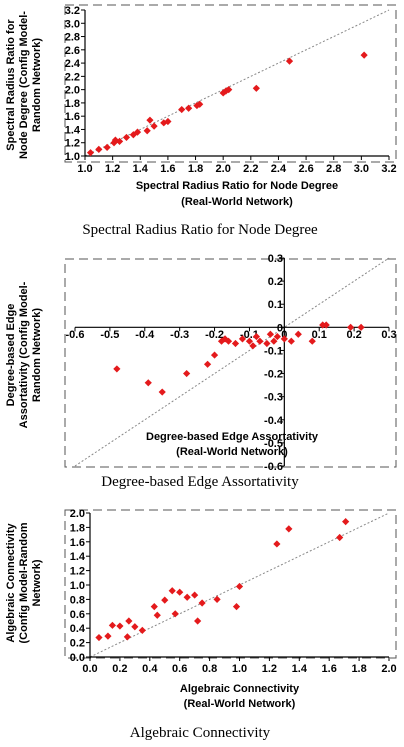  I want to click on y-tick-label: 1.0, so click(77, 586).